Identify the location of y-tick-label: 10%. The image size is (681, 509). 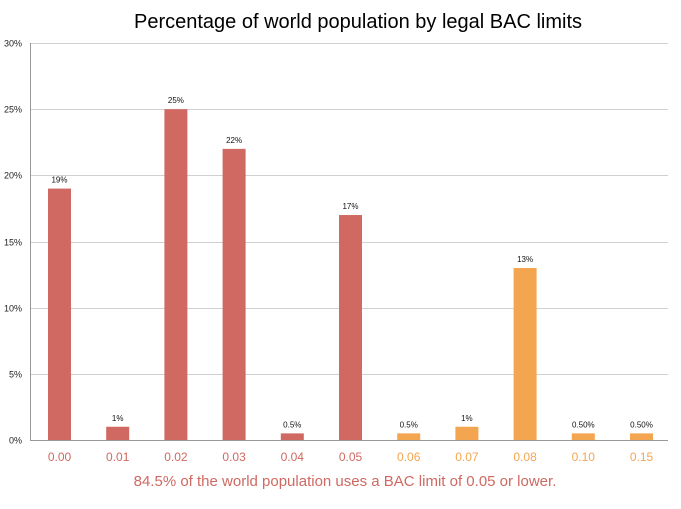
(13, 309).